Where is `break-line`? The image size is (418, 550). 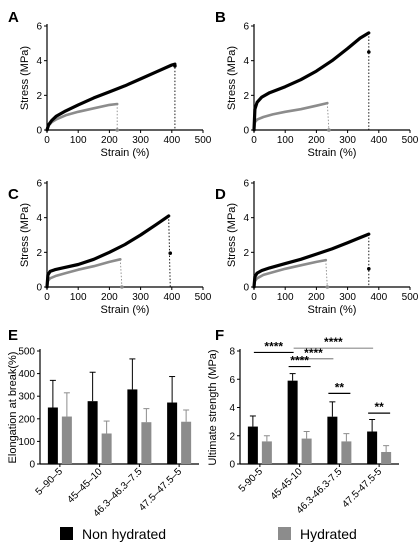 break-line is located at coordinates (326, 274).